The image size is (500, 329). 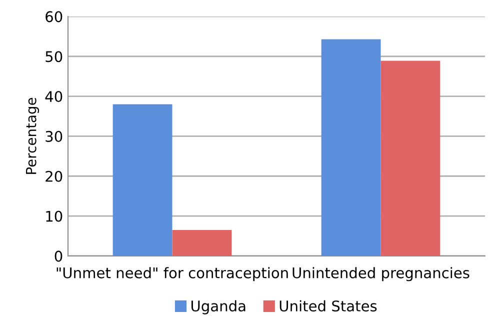 What do you see at coordinates (54, 176) in the screenshot?
I see `y-tick-label: 20` at bounding box center [54, 176].